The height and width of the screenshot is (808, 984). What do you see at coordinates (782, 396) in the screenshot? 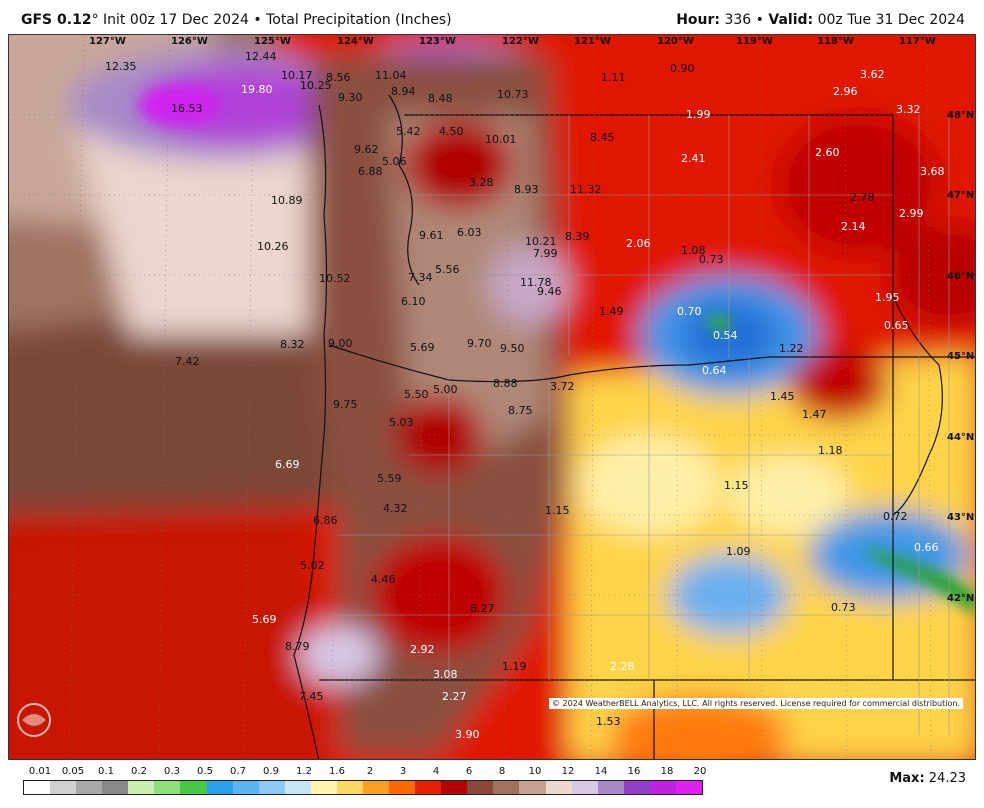
I see `precip-value-label: 1.45` at bounding box center [782, 396].